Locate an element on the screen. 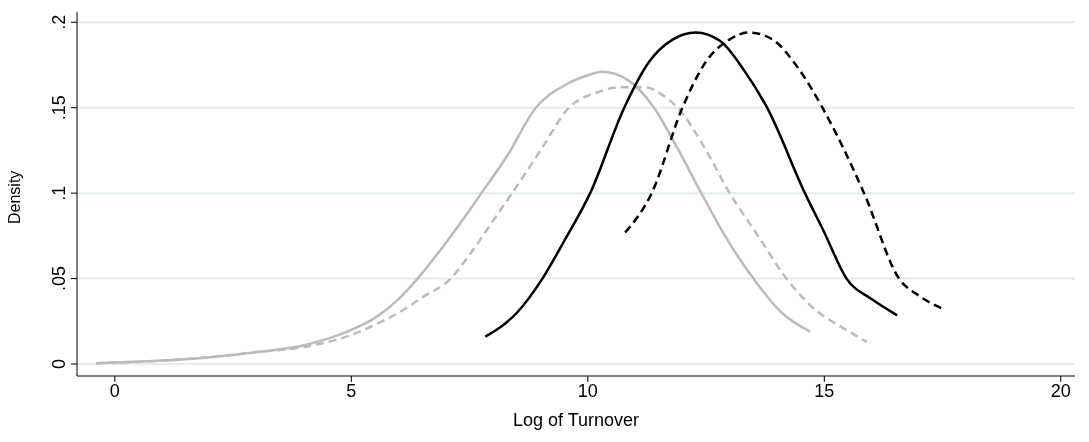 Image resolution: width=1089 pixels, height=442 pixels. x-tick-label: 0 is located at coordinates (114, 390).